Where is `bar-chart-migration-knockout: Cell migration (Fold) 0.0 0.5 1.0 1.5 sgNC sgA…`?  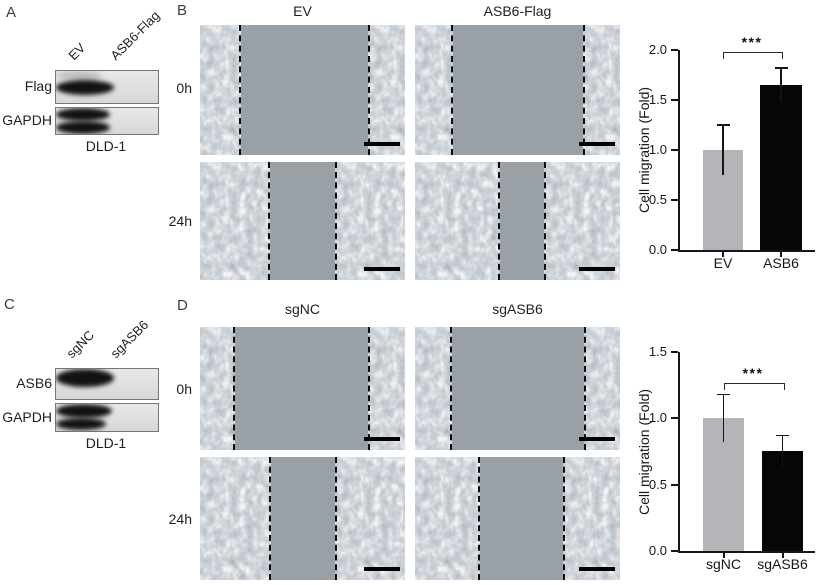
bar-chart-migration-knockout: Cell migration (Fold) 0.0 0.5 1.0 1.5 sgNC sgA… is located at coordinates (730, 457).